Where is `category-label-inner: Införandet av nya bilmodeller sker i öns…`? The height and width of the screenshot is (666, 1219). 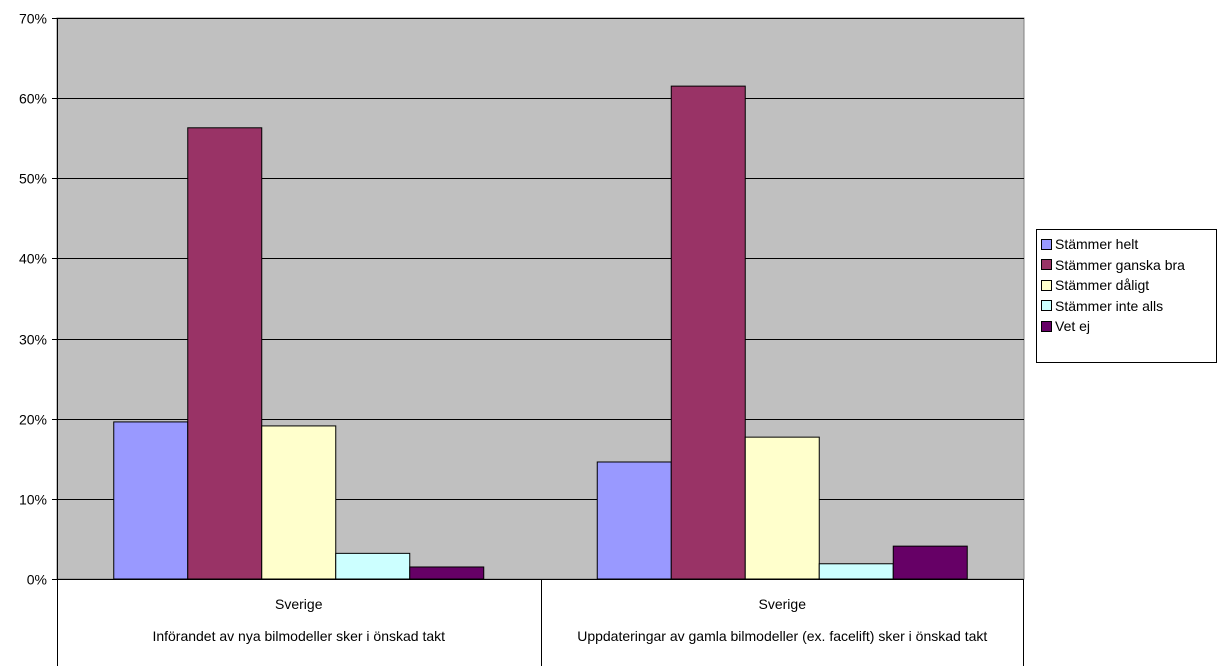
category-label-inner: Införandet av nya bilmodeller sker i öns… is located at coordinates (298, 636).